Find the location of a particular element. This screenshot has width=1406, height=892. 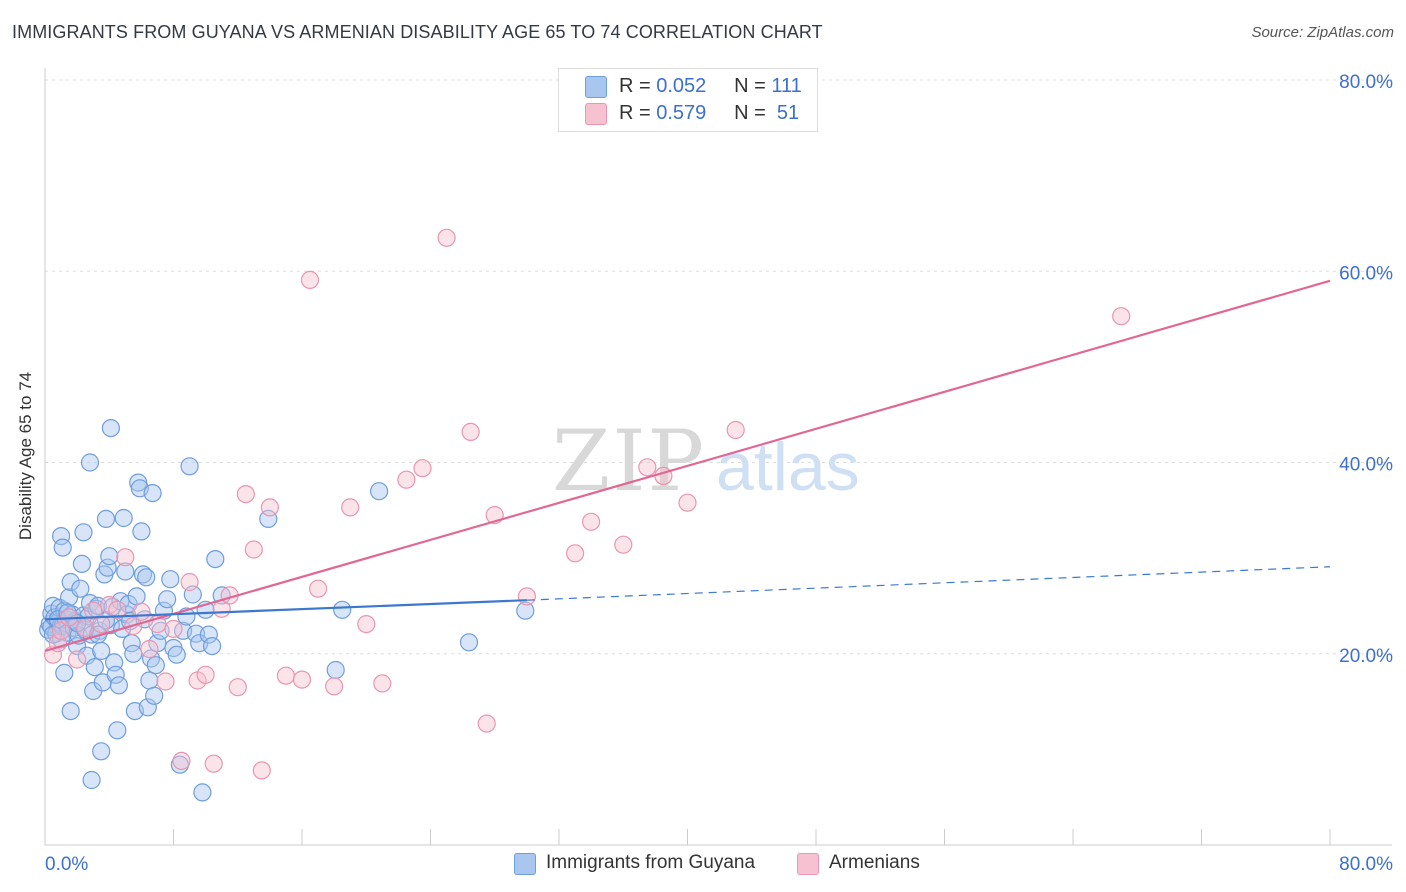

trend-line-guyana is located at coordinates (285, 610).